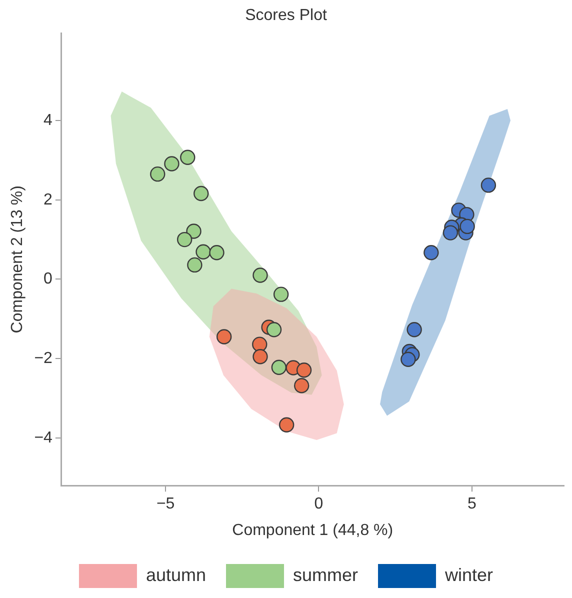 The image size is (572, 598). Describe the element at coordinates (48, 199) in the screenshot. I see `y-tick-label: 2` at that location.